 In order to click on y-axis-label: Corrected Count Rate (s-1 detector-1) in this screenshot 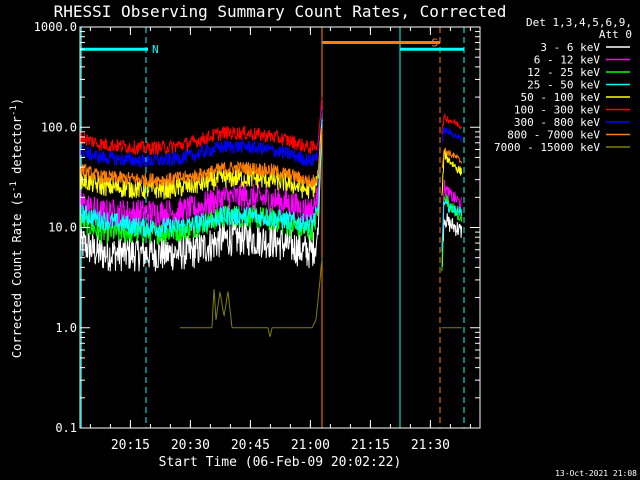, I will do `click(16, 228)`.